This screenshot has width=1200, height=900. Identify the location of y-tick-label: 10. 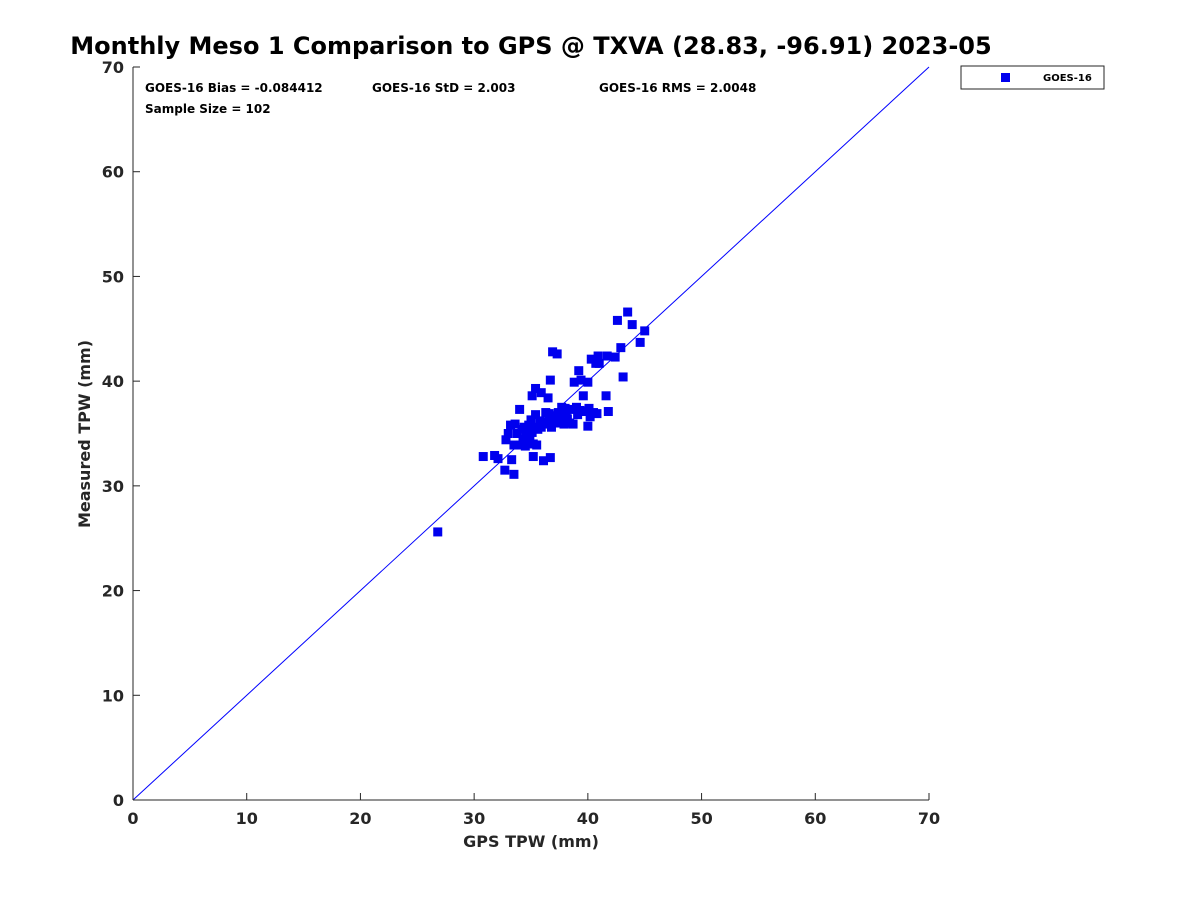
(113, 695).